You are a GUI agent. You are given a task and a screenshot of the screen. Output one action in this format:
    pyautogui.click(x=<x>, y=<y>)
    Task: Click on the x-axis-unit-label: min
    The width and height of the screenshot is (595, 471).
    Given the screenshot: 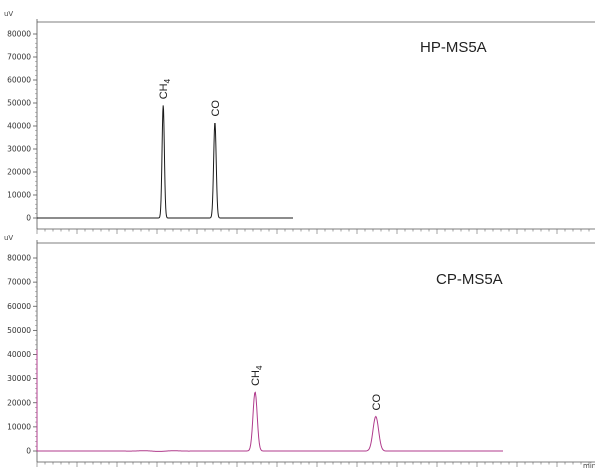 What is the action you would take?
    pyautogui.click(x=589, y=466)
    